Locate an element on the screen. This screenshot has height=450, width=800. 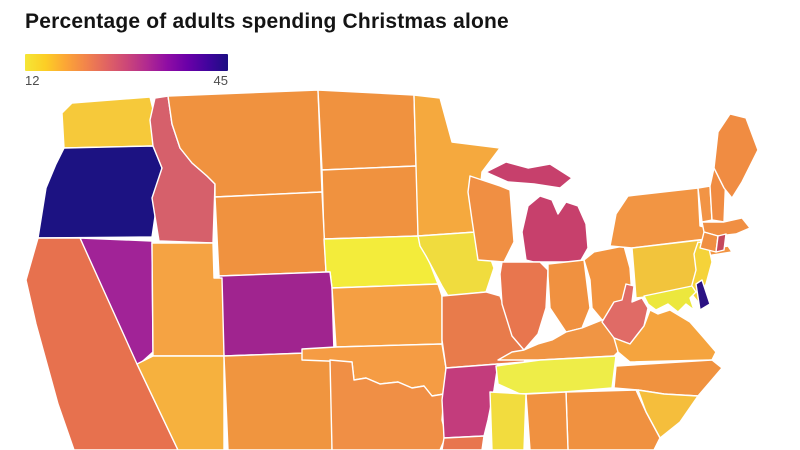
legend-max-label: 45 is located at coordinates (220, 80).